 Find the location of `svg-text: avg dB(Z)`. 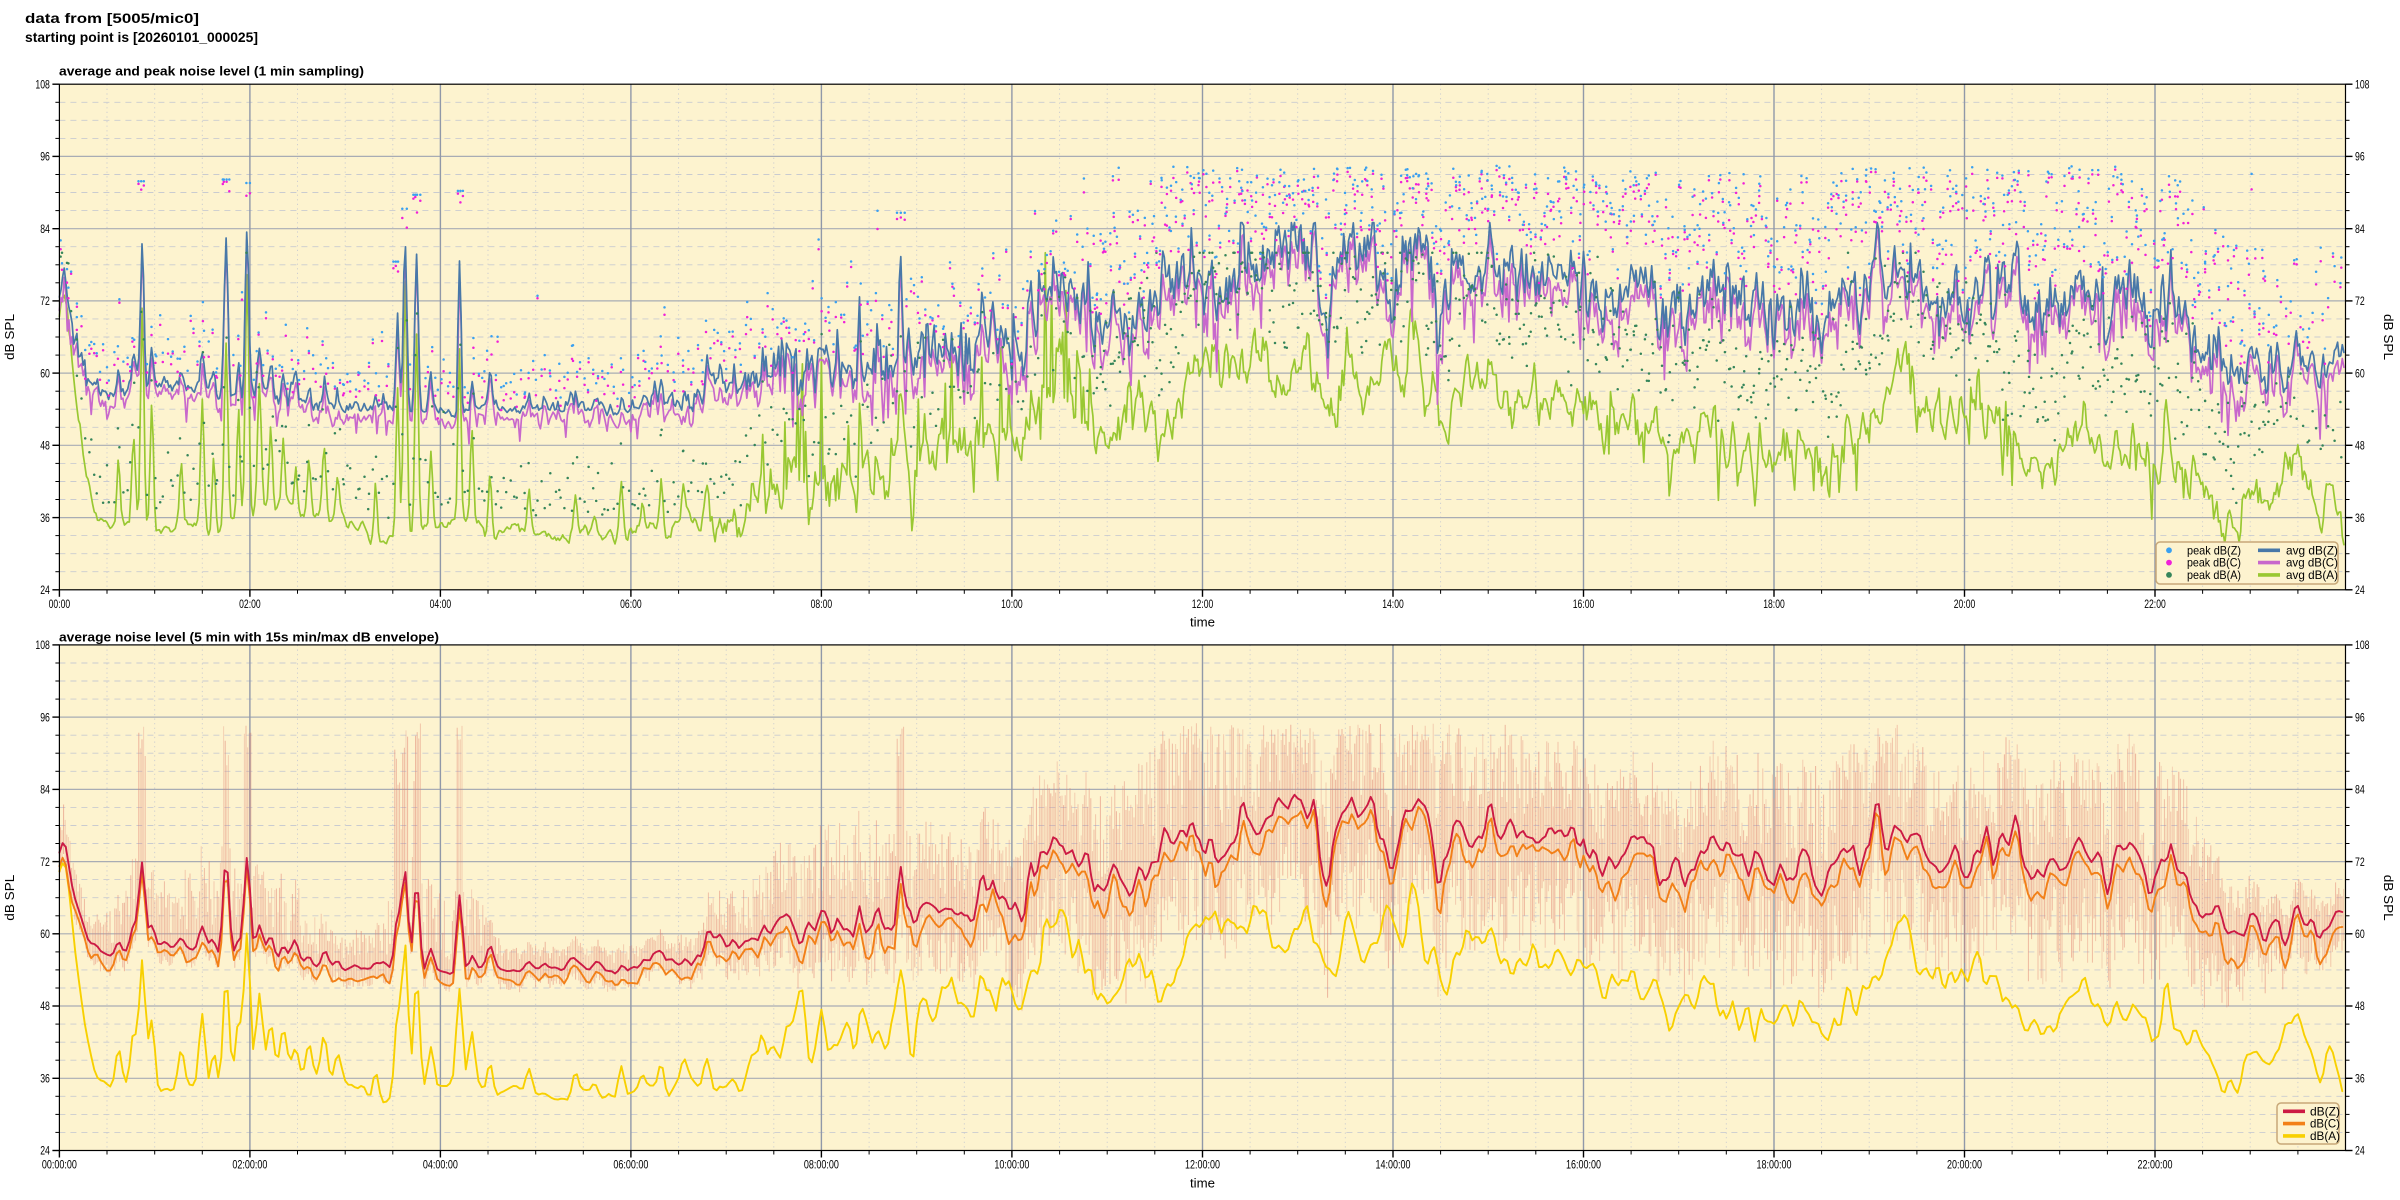

svg-text: avg dB(Z) is located at coordinates (2312, 550).